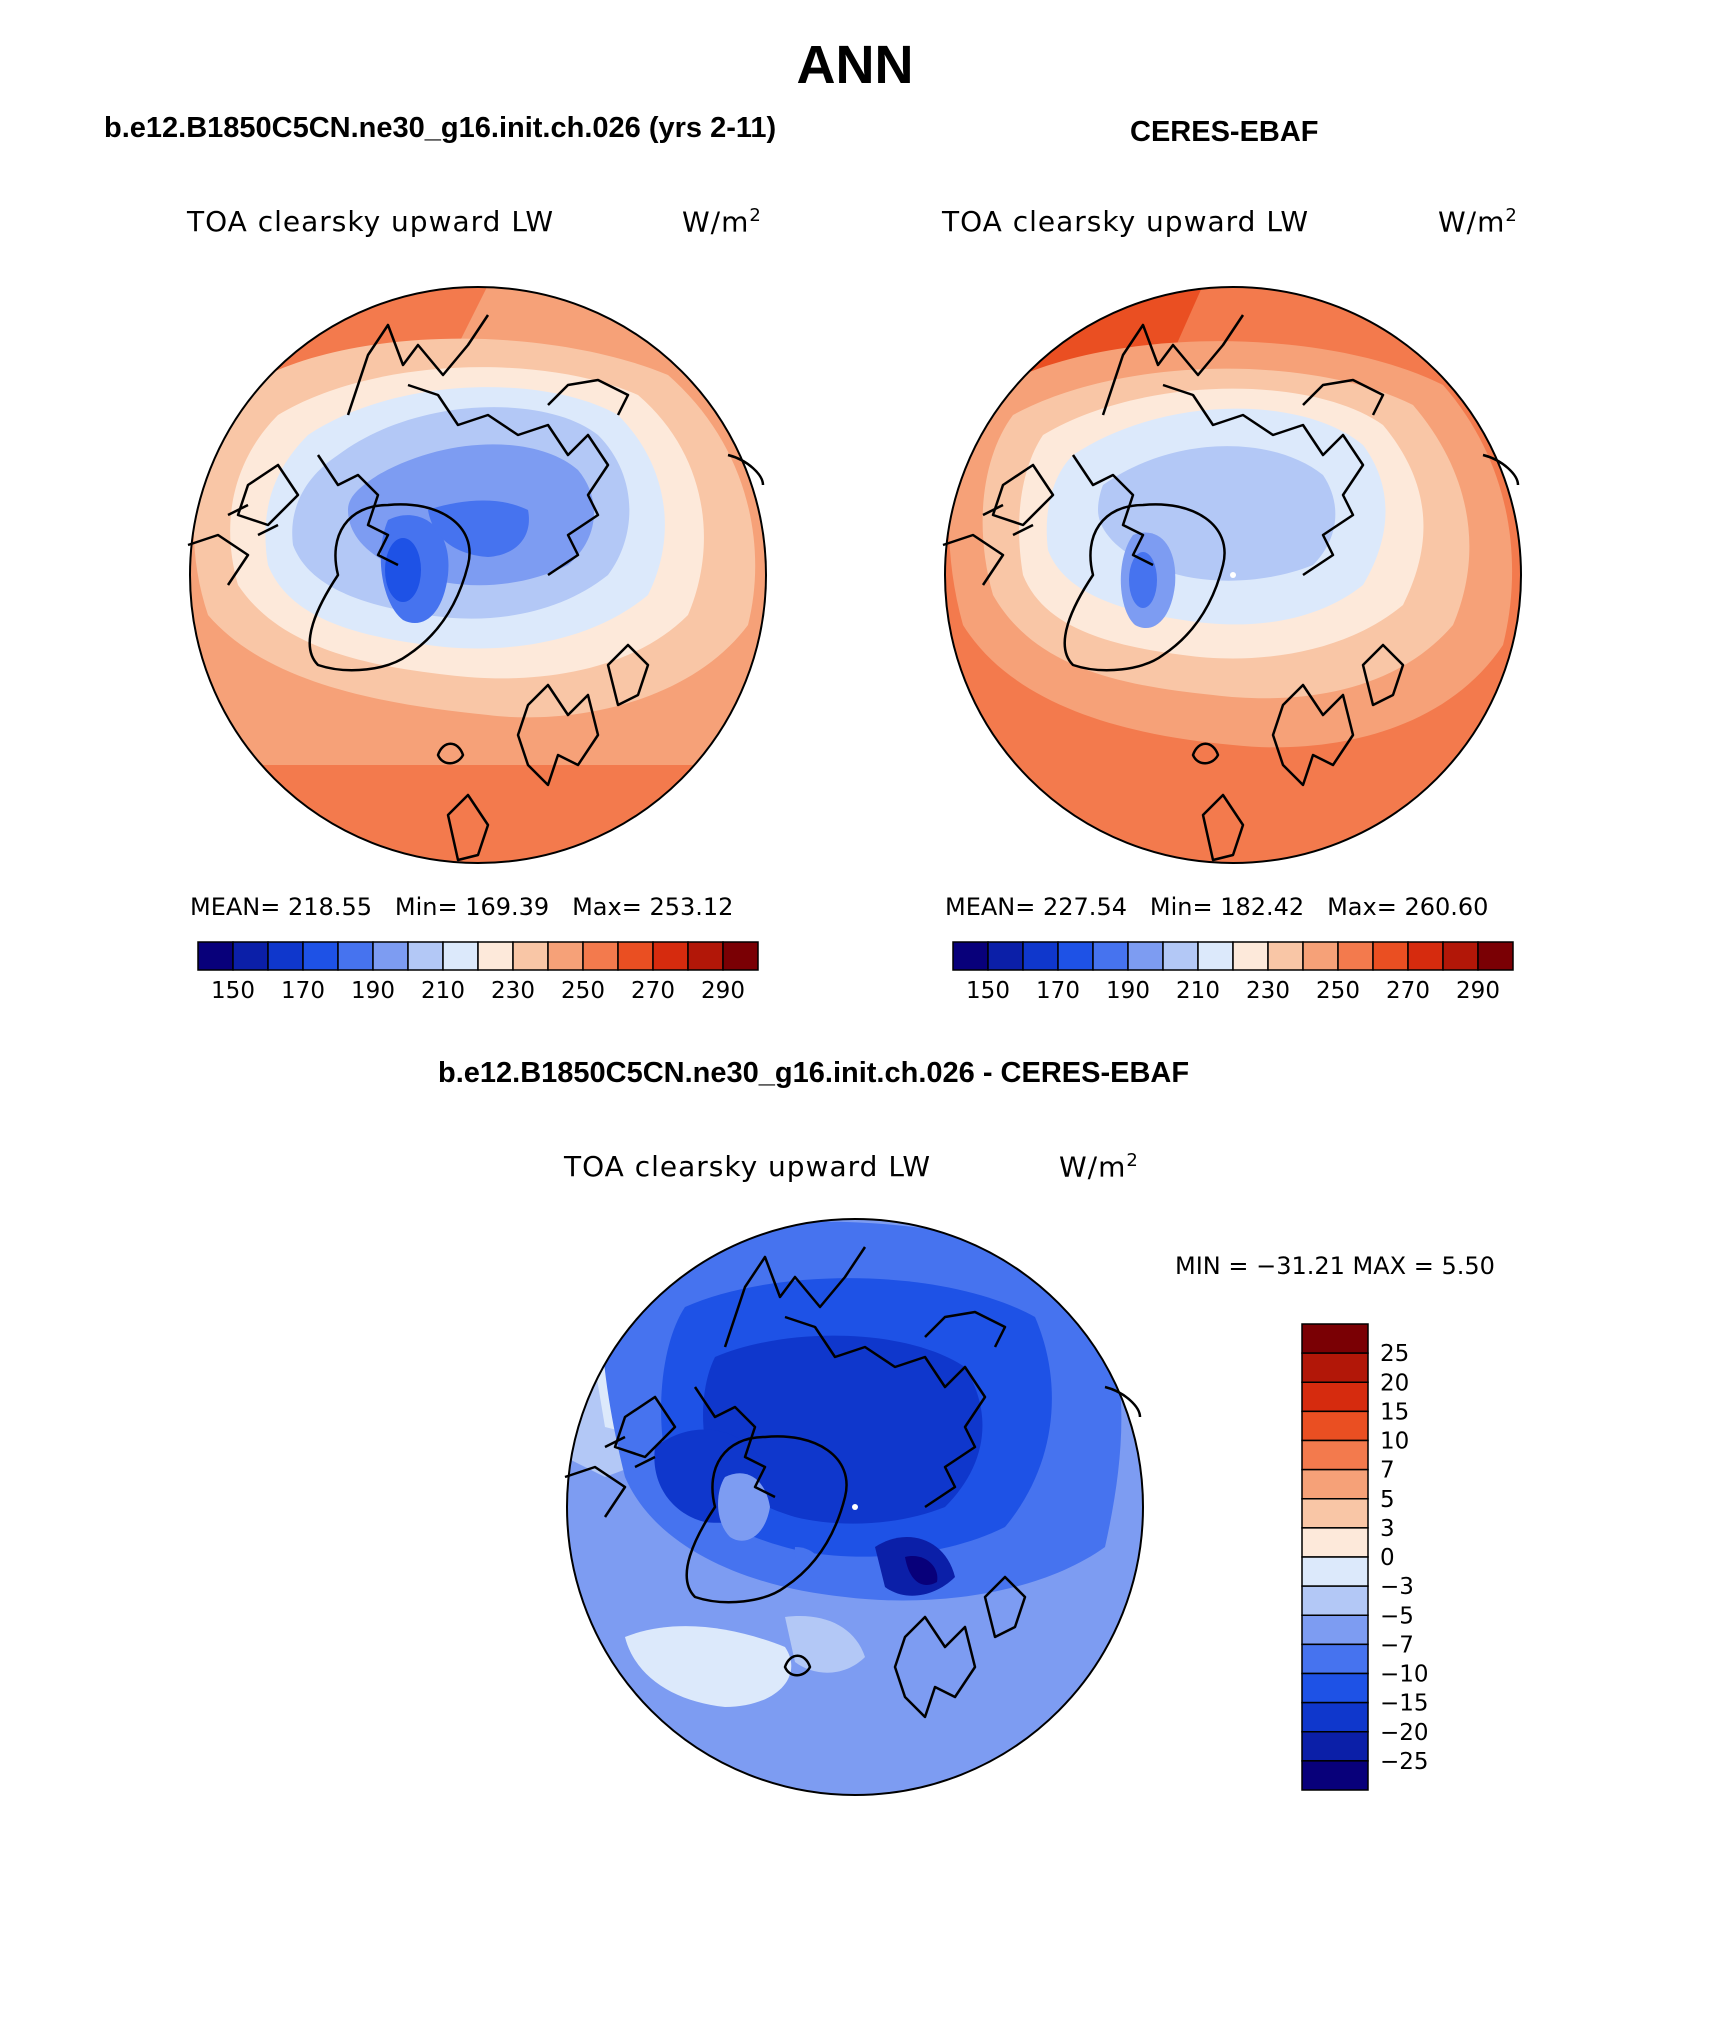 The height and width of the screenshot is (2022, 1710). What do you see at coordinates (462, 907) in the screenshot?
I see `model-stats: MEAN= 218.55 Min= 169.39 Max= 253.12` at bounding box center [462, 907].